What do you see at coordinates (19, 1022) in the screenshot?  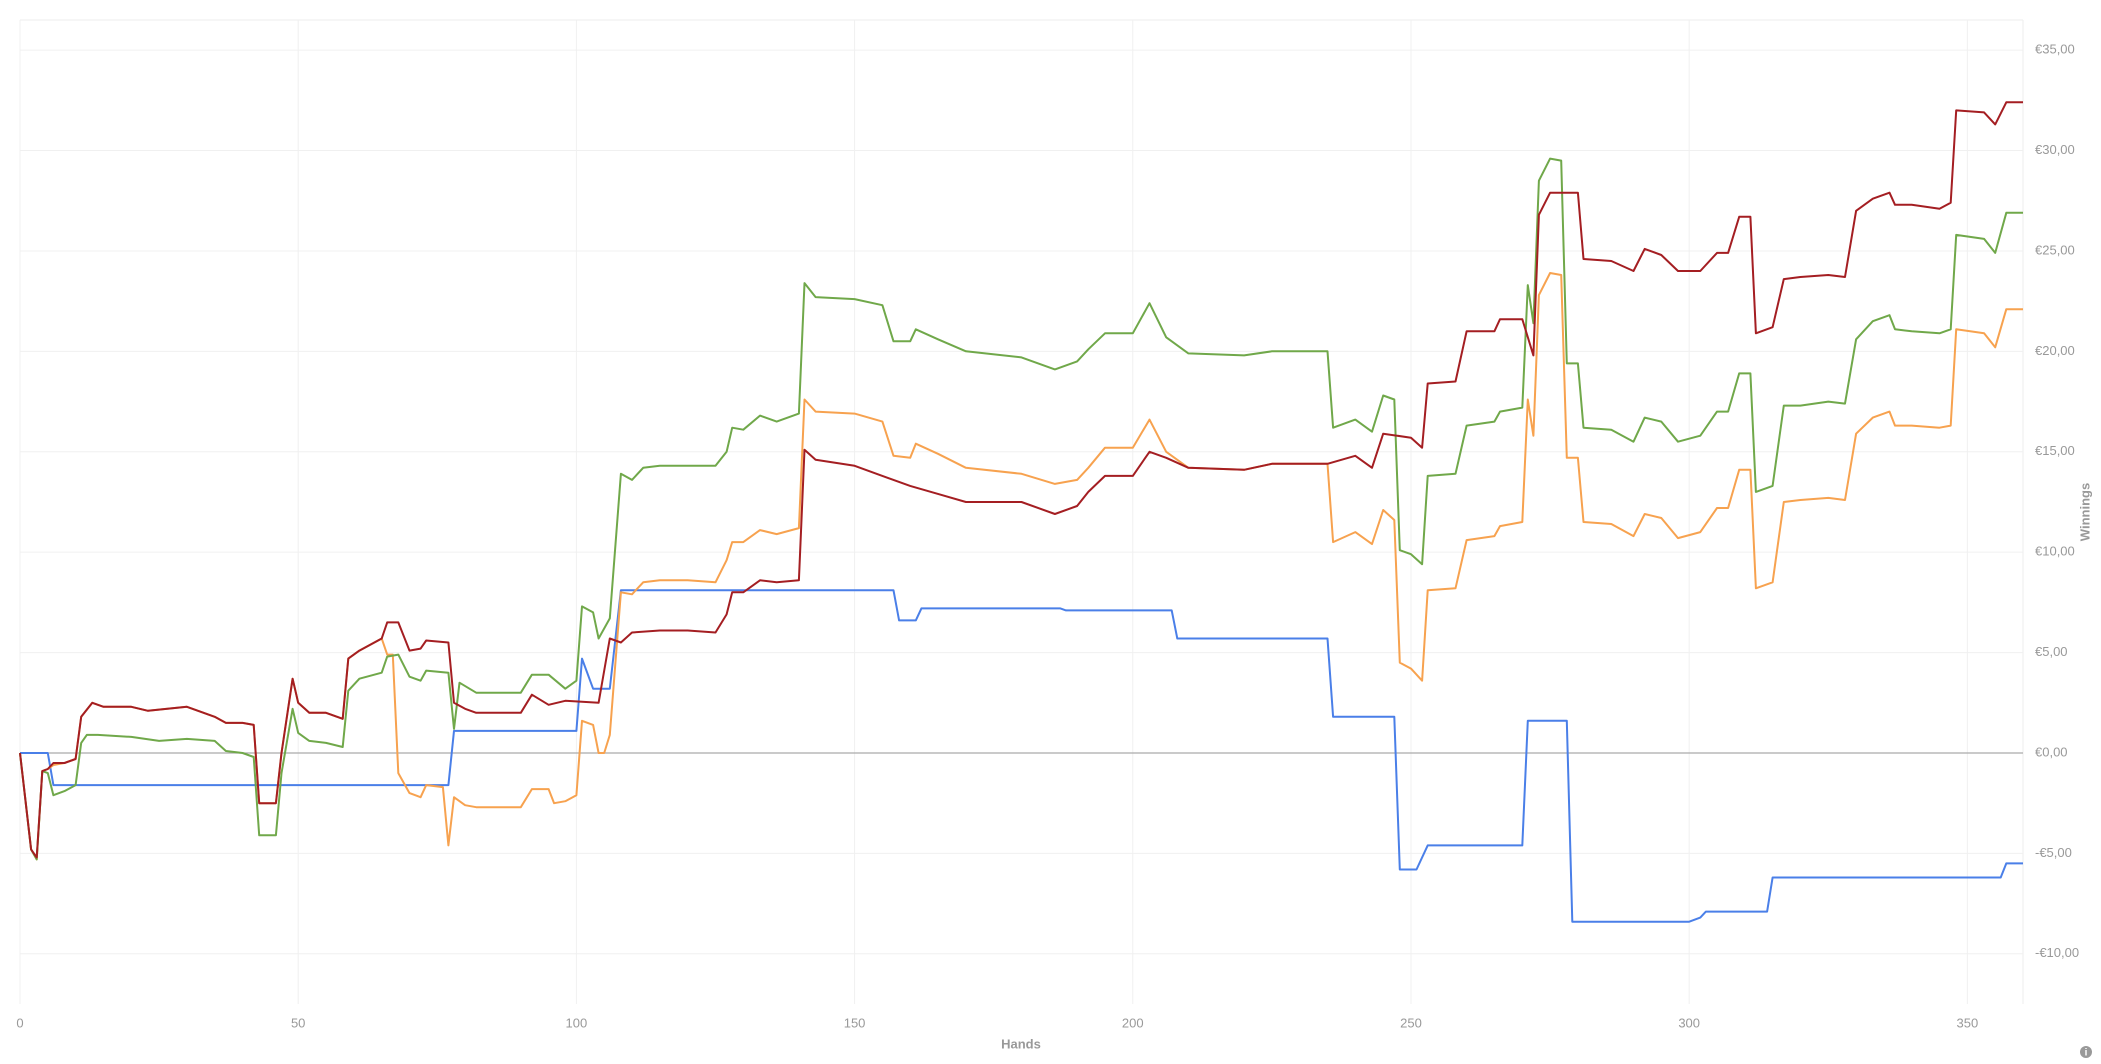 I see `x-tick-label: 0` at bounding box center [19, 1022].